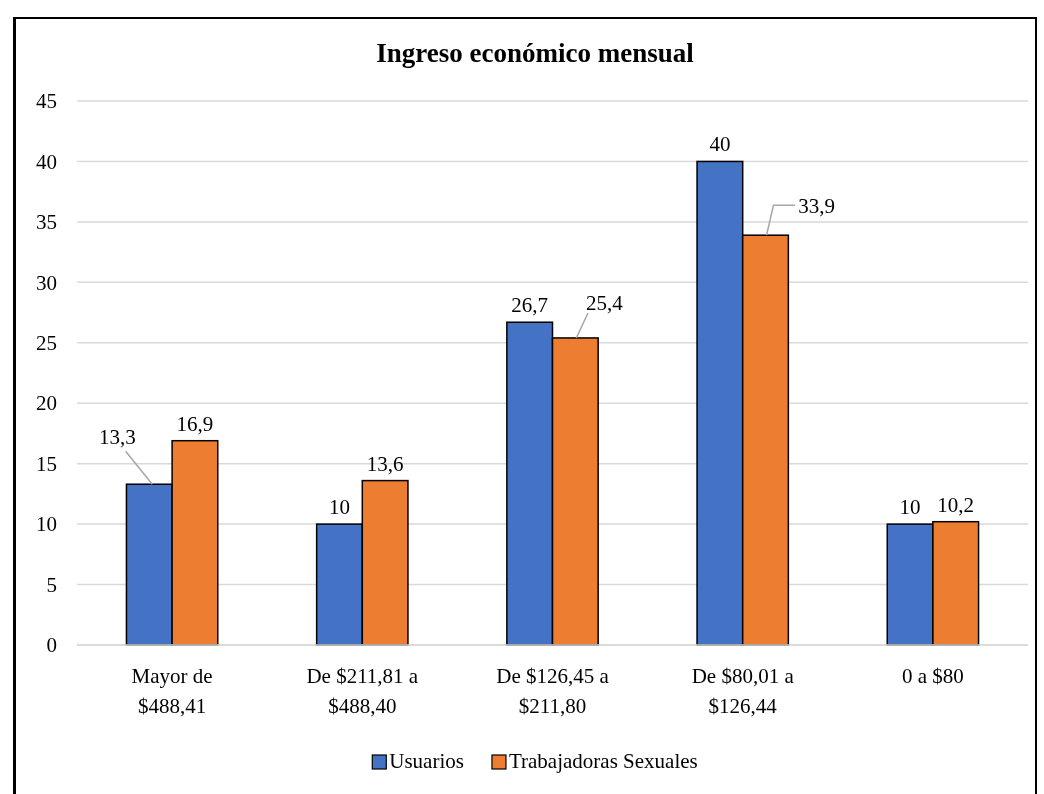  Describe the element at coordinates (46, 161) in the screenshot. I see `y-tick-label: 40` at that location.